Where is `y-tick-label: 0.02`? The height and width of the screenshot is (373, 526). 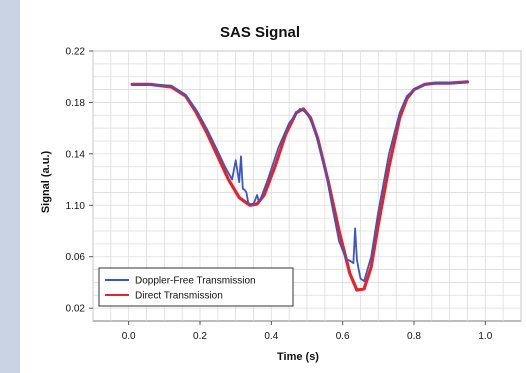
y-tick-label: 0.02 is located at coordinates (76, 309).